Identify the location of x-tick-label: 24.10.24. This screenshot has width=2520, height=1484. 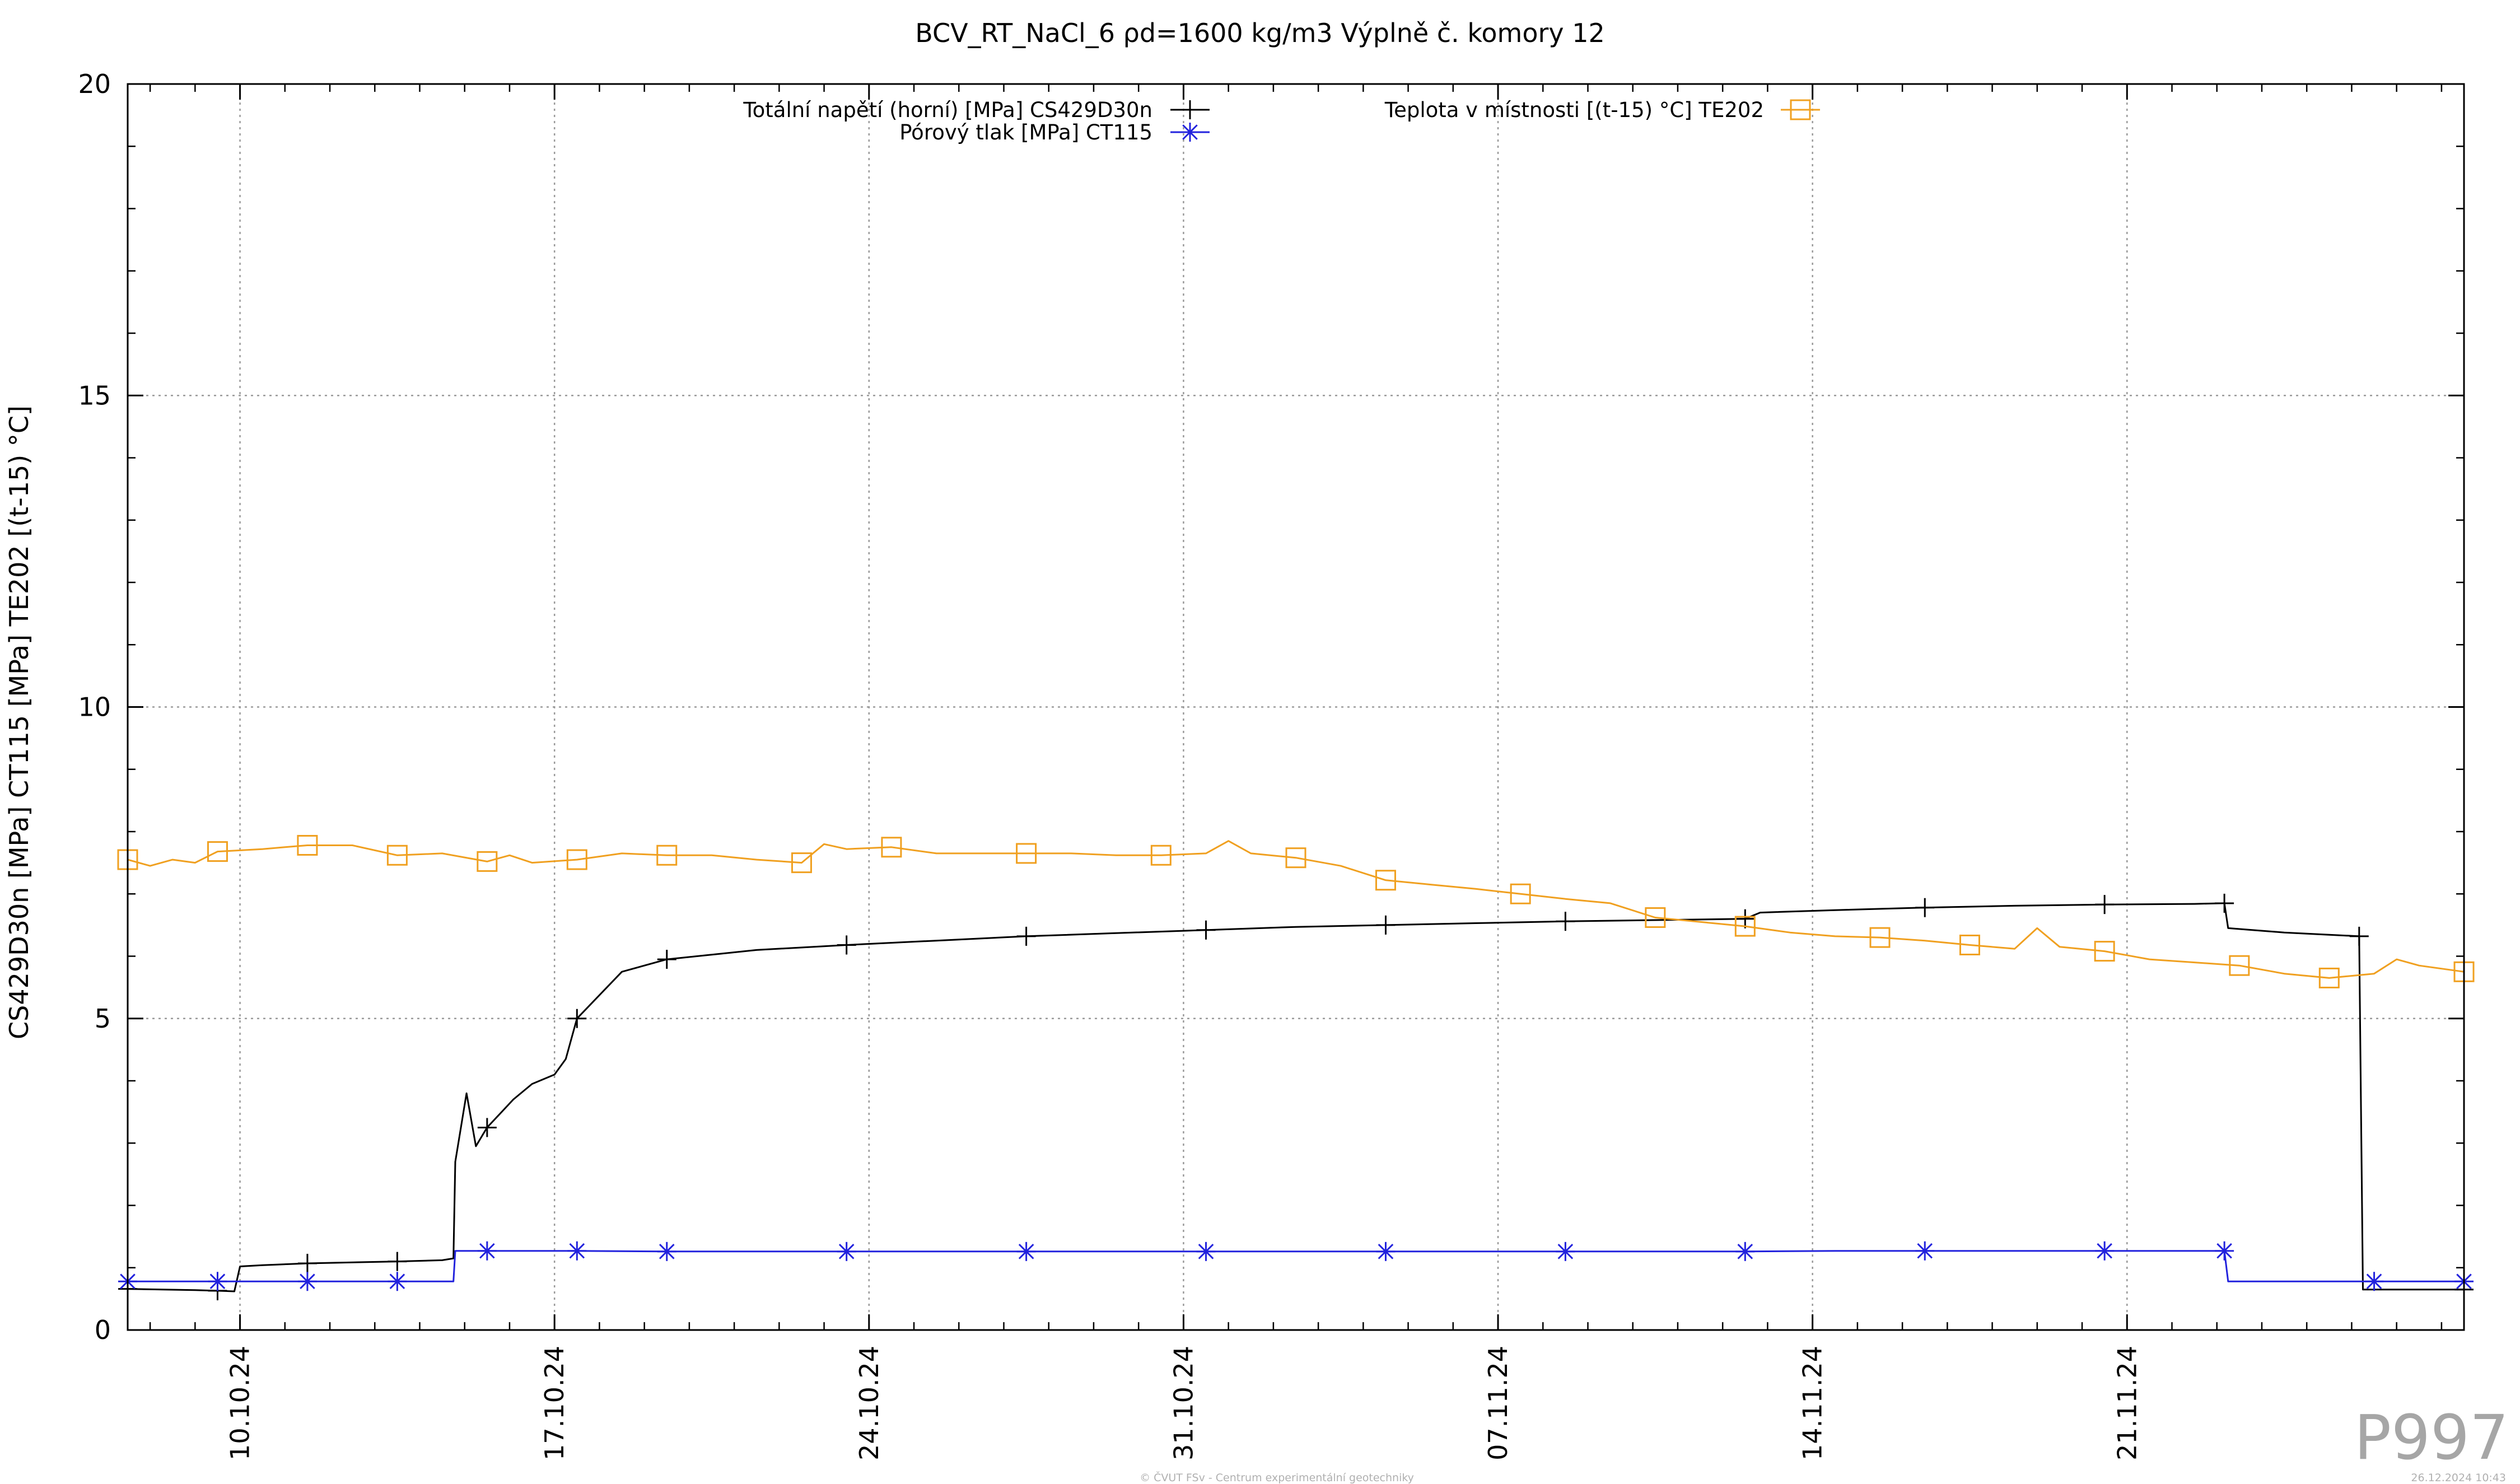
(869, 1403).